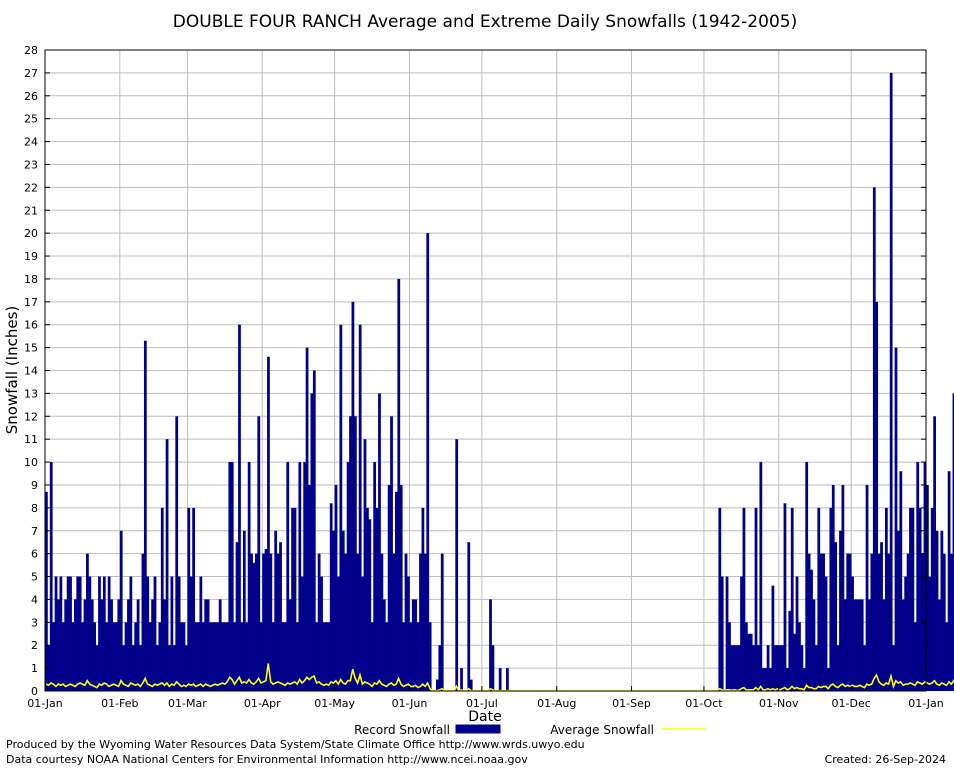 The image size is (954, 768). Describe the element at coordinates (484, 717) in the screenshot. I see `x-axis-label: Date` at that location.